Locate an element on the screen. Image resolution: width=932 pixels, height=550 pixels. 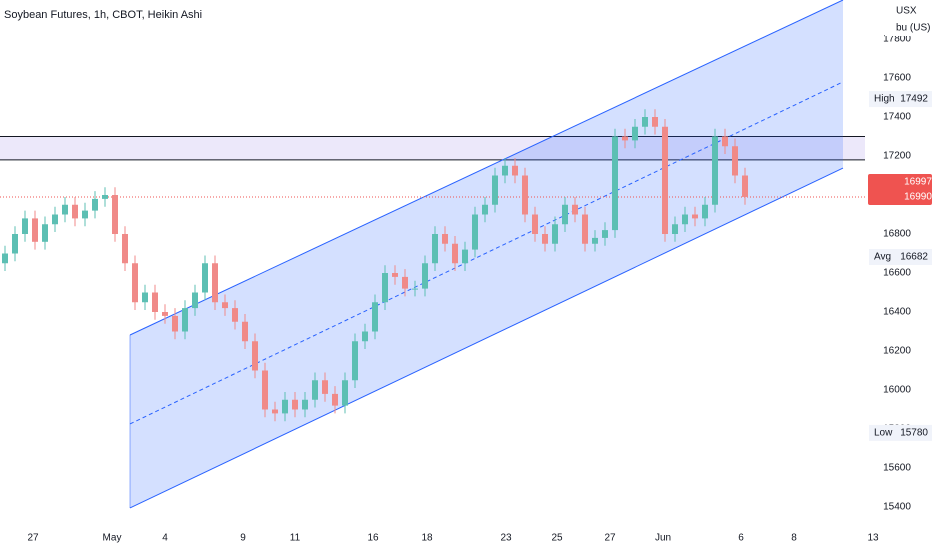
price-label-value: 17492 is located at coordinates (914, 99).